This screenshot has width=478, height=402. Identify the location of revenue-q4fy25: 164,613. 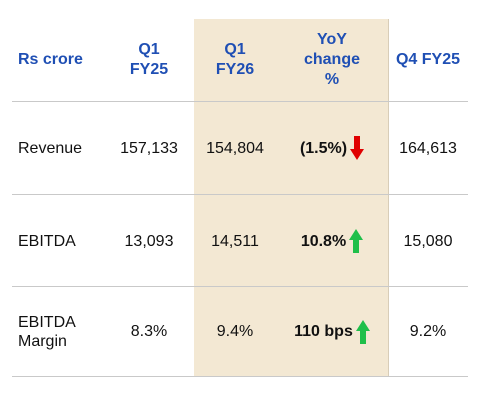
(428, 148).